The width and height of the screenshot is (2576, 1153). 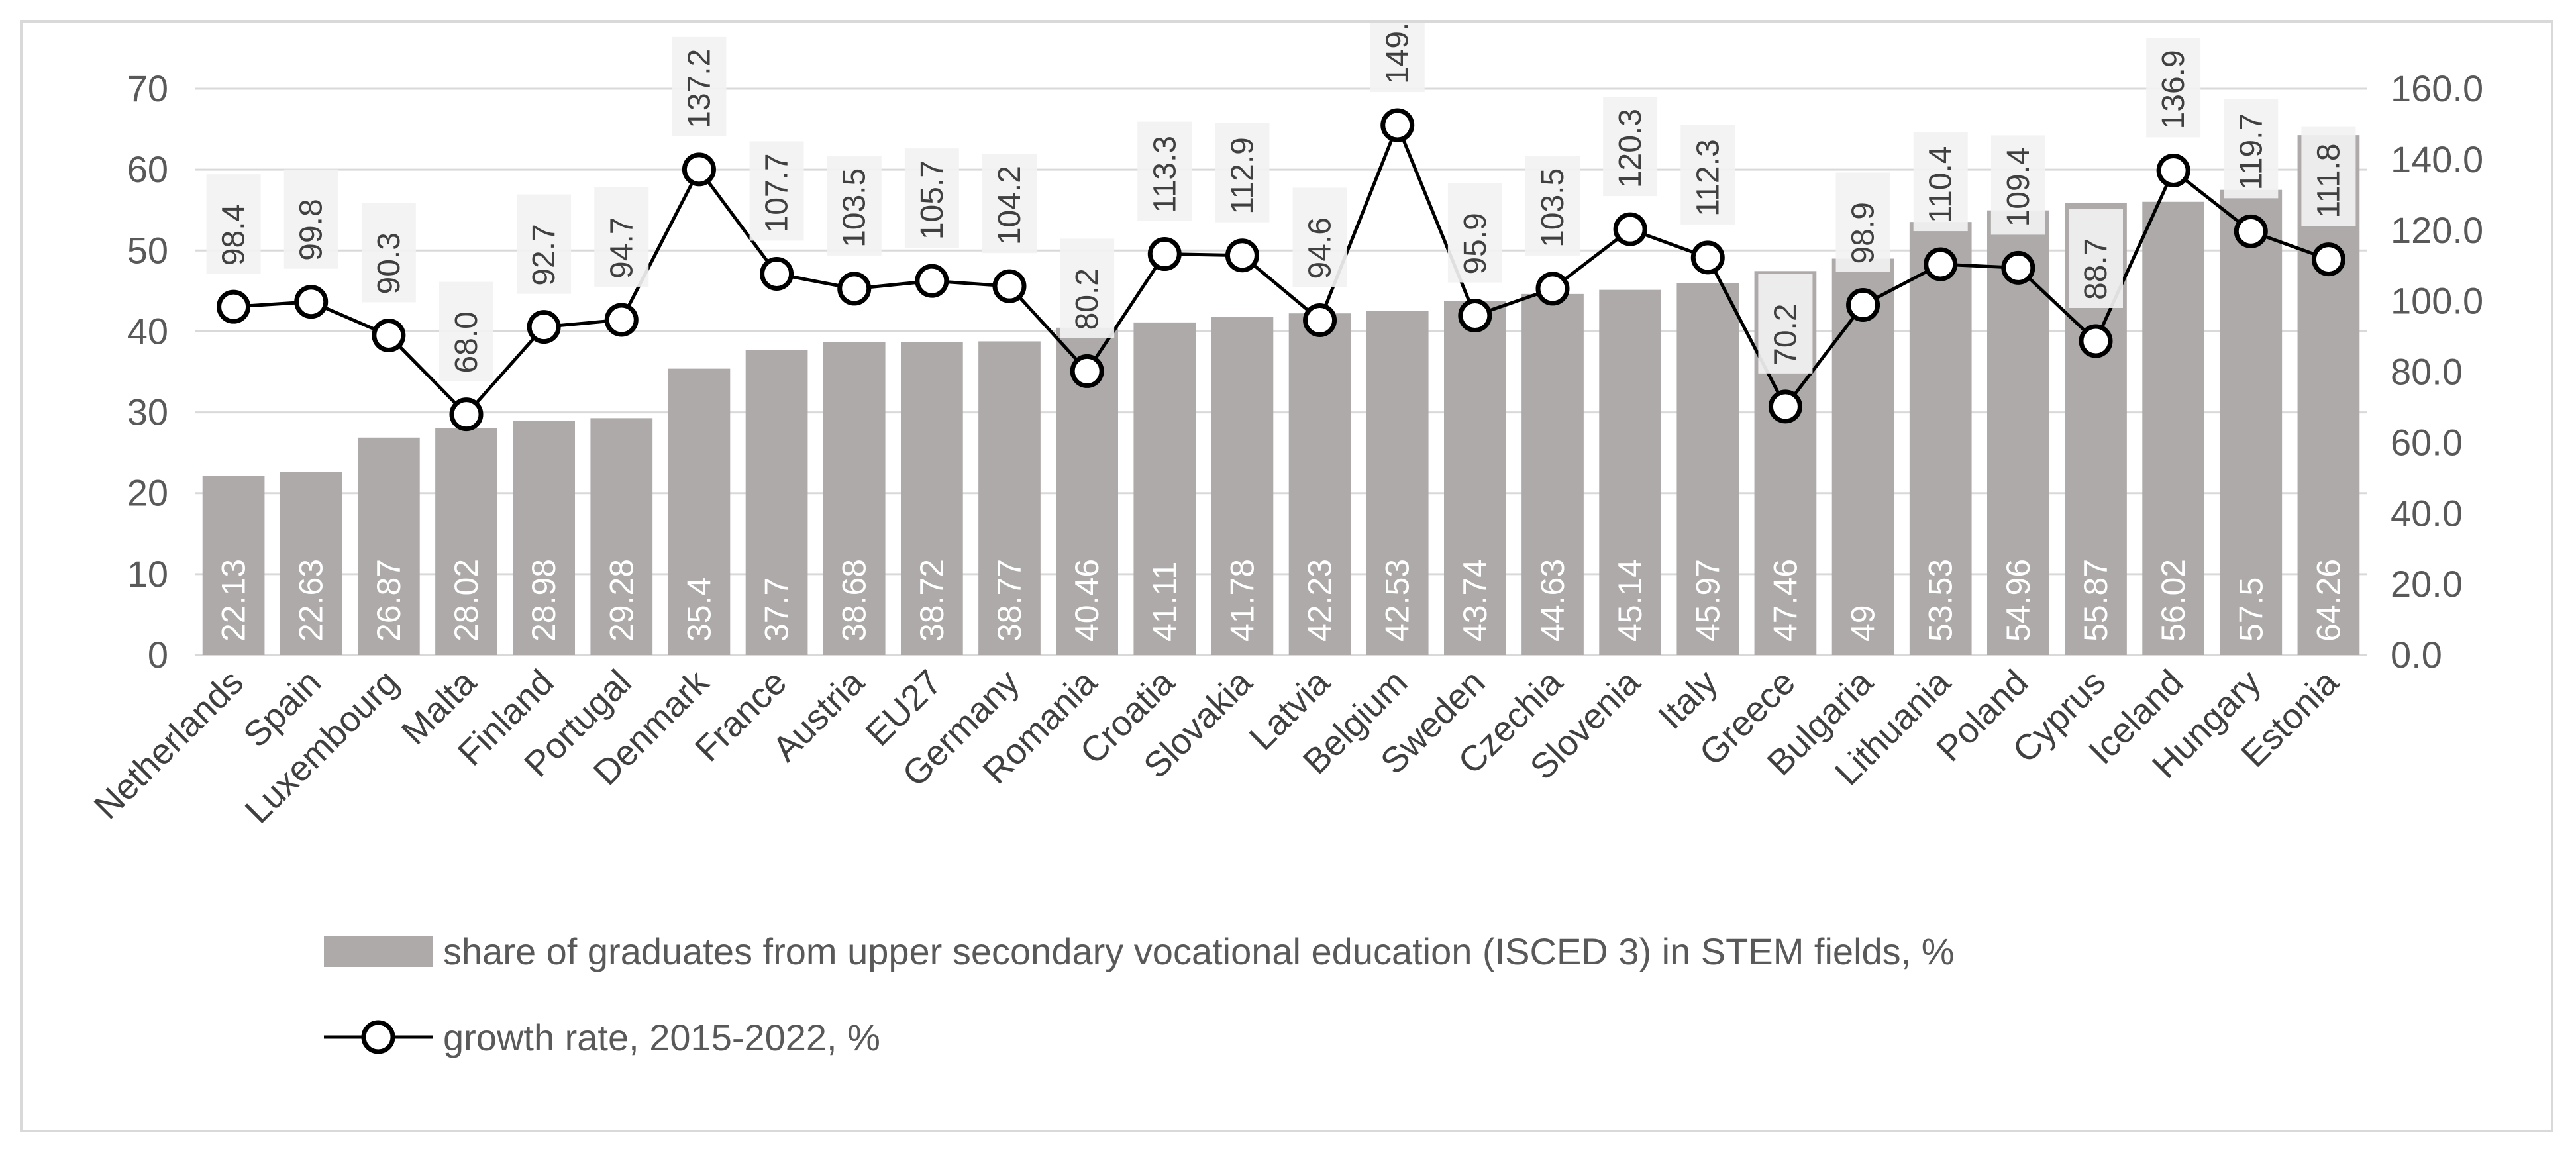 What do you see at coordinates (1164, 602) in the screenshot?
I see `bar-value-label: 41.11` at bounding box center [1164, 602].